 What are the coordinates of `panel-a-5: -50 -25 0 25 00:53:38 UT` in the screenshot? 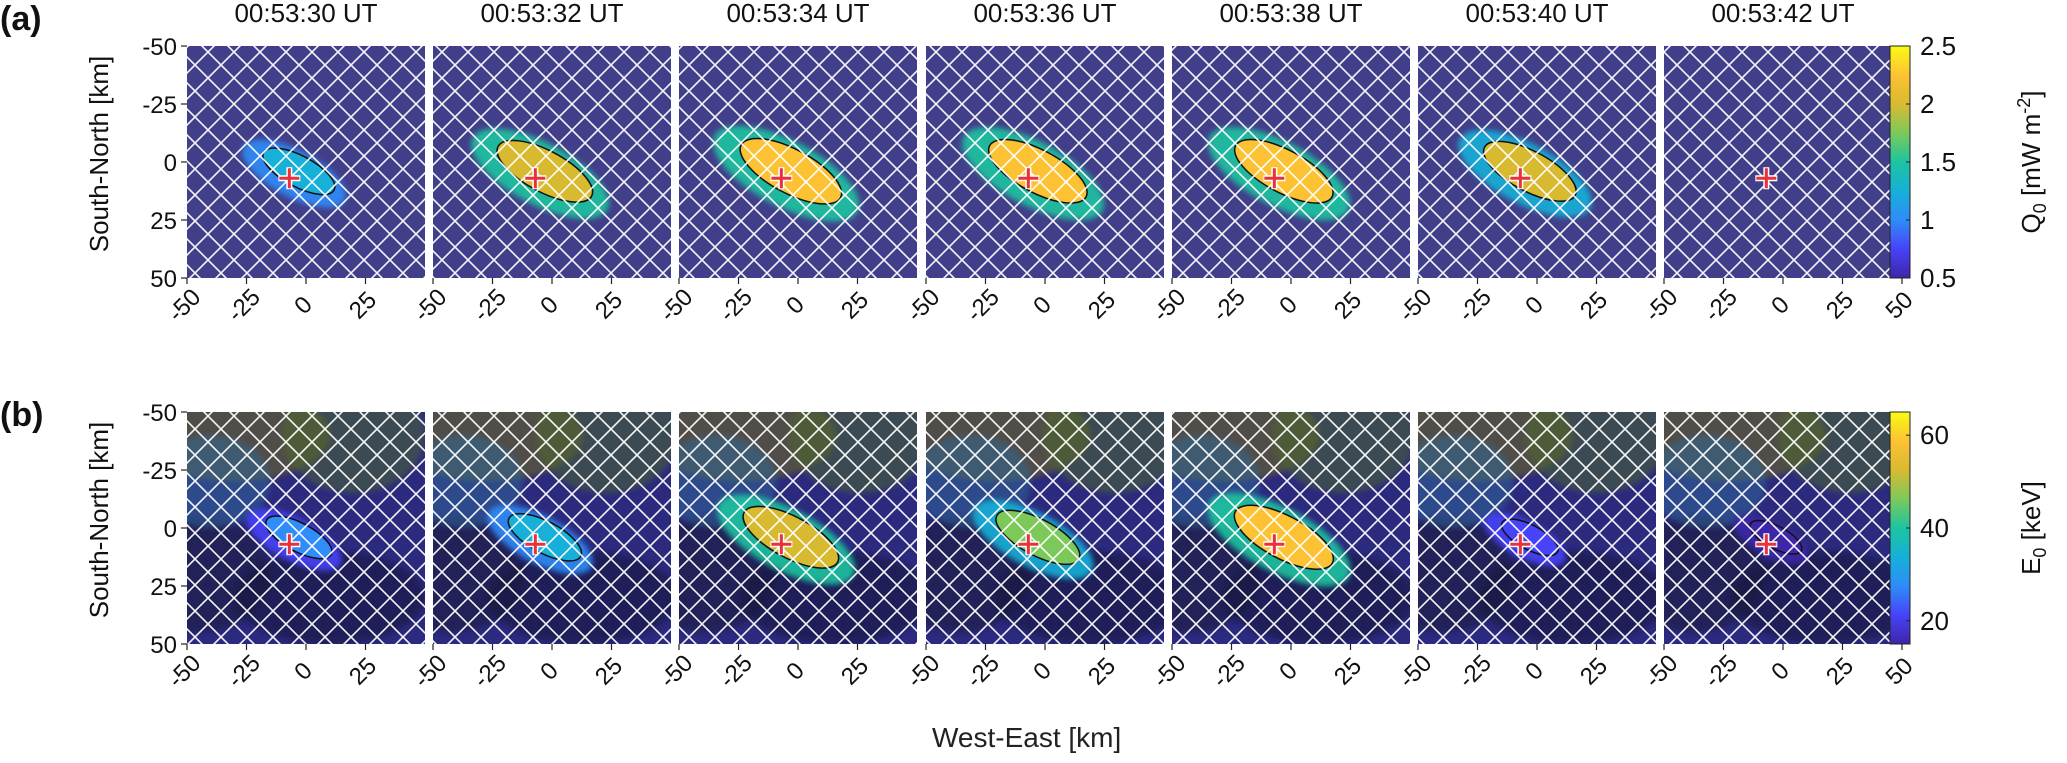 It's located at (1279, 163).